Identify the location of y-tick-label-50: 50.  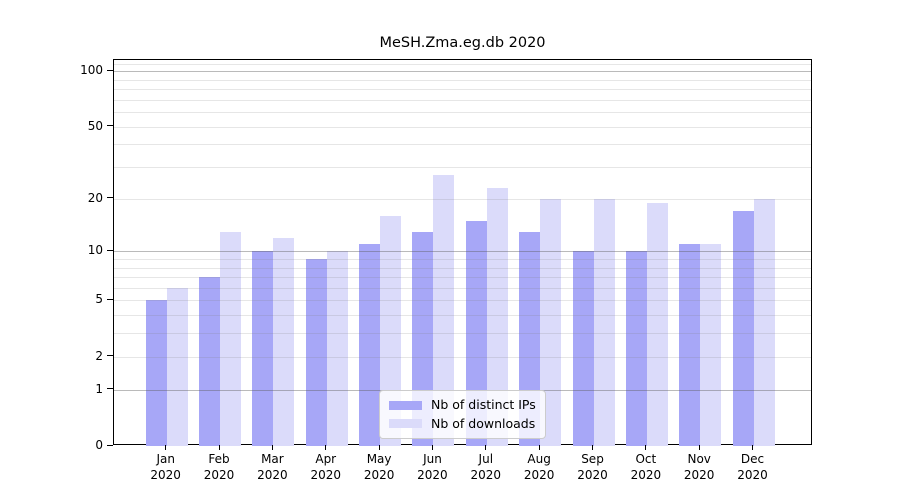
(95, 125).